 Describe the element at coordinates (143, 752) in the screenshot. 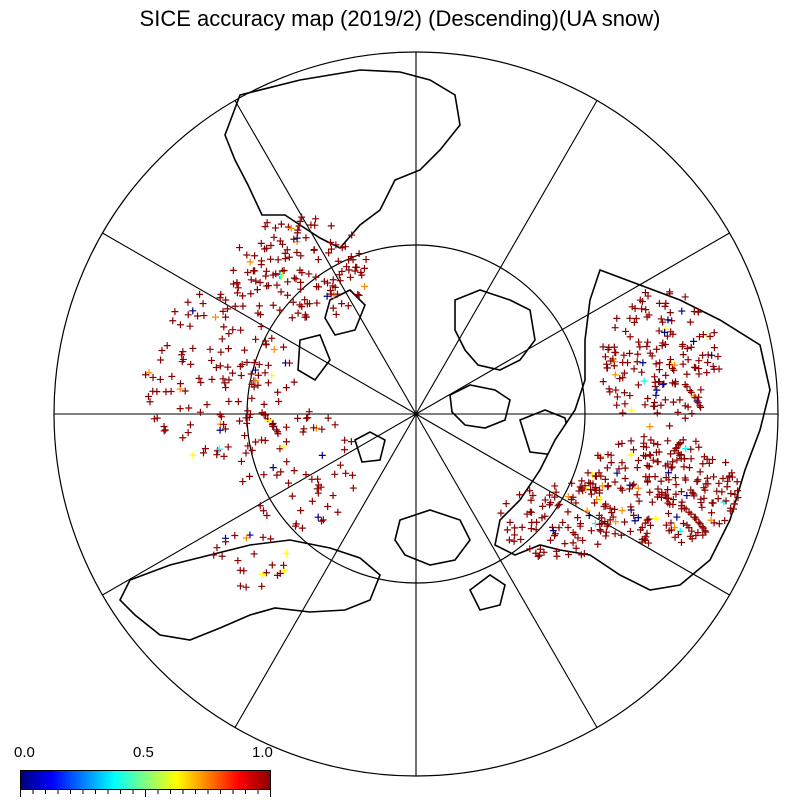

I see `colorbar-mid-label: 0.5` at that location.